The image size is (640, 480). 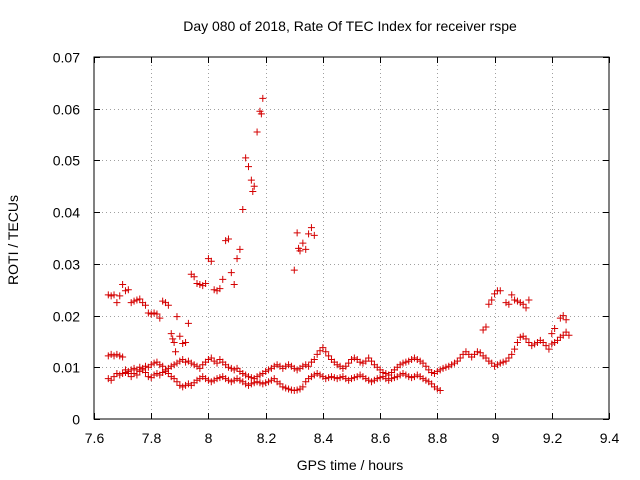 I want to click on x-tick-label: 7.6, so click(x=95, y=438).